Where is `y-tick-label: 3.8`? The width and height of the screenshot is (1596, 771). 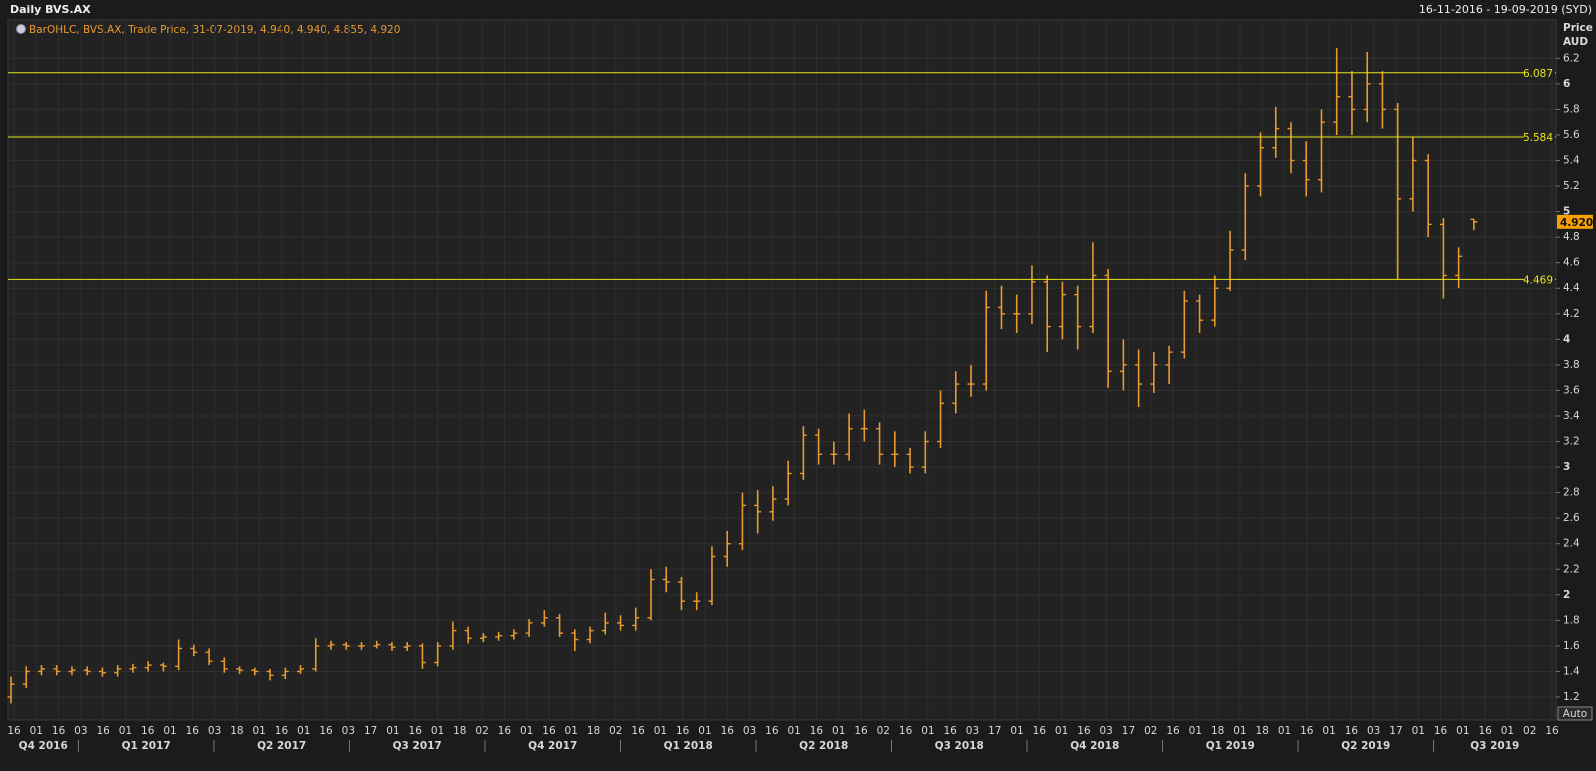
y-tick-label: 3.8 is located at coordinates (1571, 365).